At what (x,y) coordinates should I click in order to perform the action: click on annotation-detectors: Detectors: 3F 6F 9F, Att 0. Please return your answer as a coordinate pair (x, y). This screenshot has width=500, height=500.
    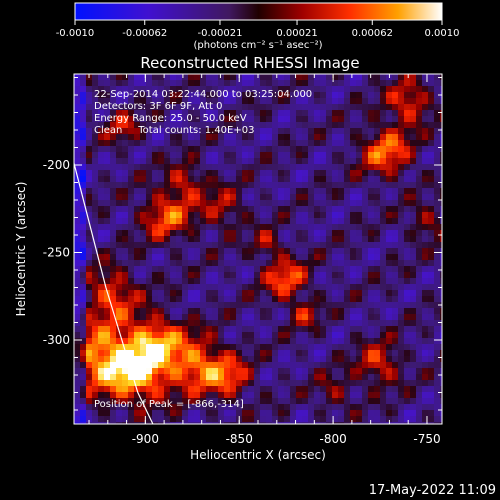
    Looking at the image, I should click on (158, 106).